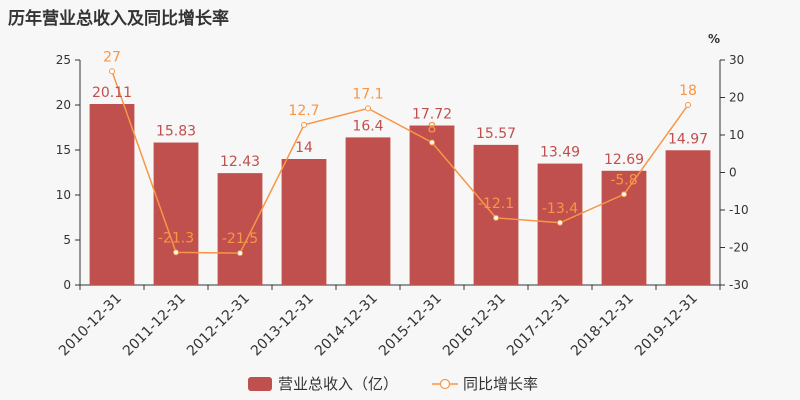  What do you see at coordinates (666, 325) in the screenshot?
I see `x-tick-label: 2019-12-31` at bounding box center [666, 325].